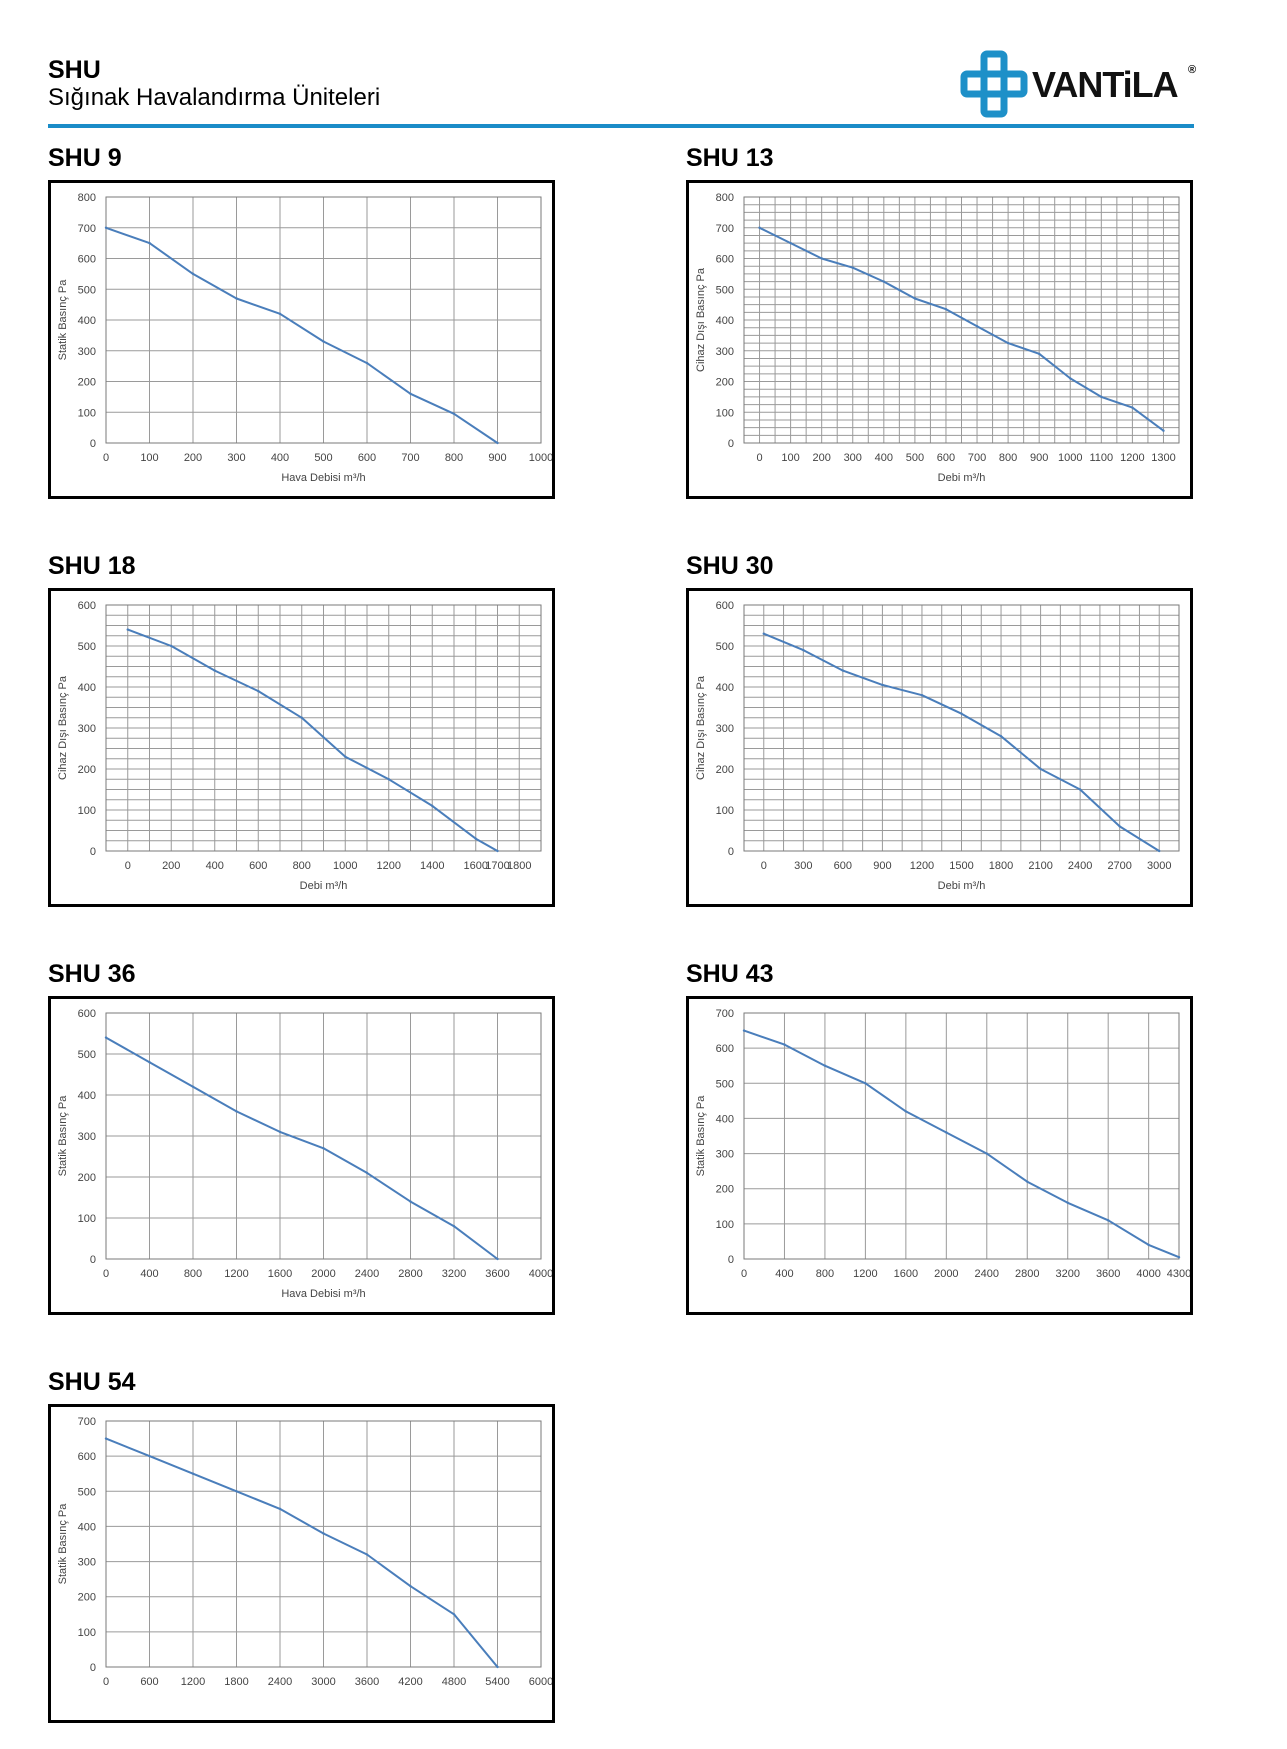 The height and width of the screenshot is (1749, 1287). I want to click on chart-title: SHU 36, so click(92, 974).